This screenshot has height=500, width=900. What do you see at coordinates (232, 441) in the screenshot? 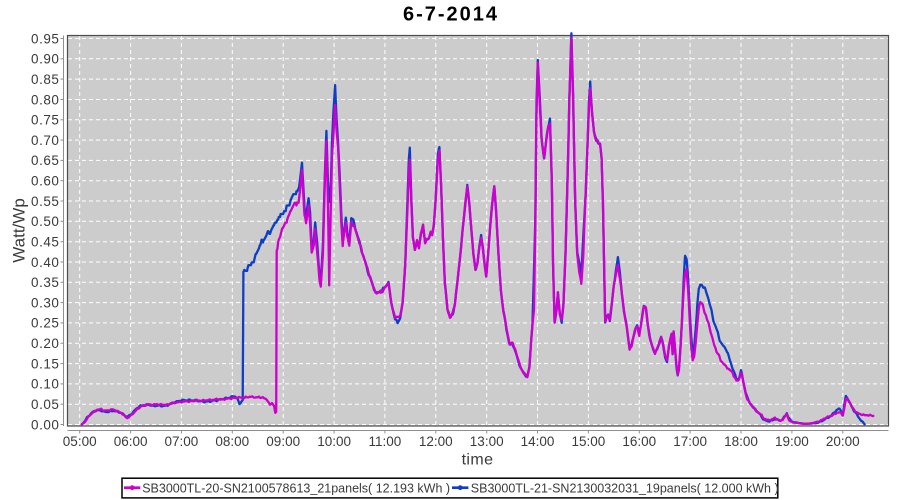
I see `svg-text: 08:00` at bounding box center [232, 441].